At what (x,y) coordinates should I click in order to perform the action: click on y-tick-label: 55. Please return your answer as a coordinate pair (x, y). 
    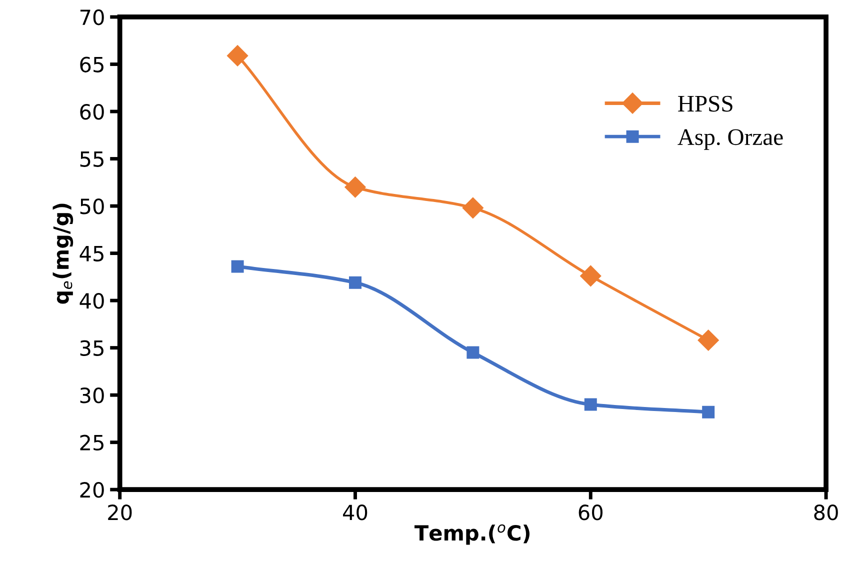
    Looking at the image, I should click on (92, 159).